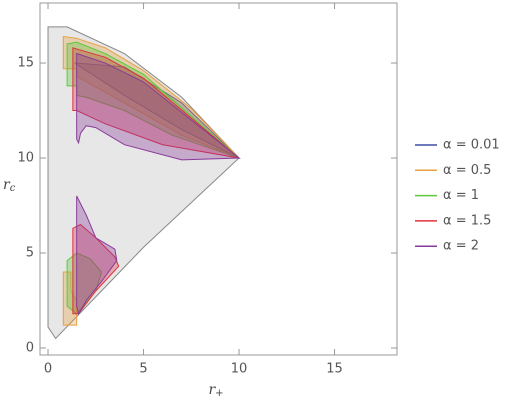 The width and height of the screenshot is (506, 402). Describe the element at coordinates (30, 347) in the screenshot. I see `y-tick-label: 0` at that location.